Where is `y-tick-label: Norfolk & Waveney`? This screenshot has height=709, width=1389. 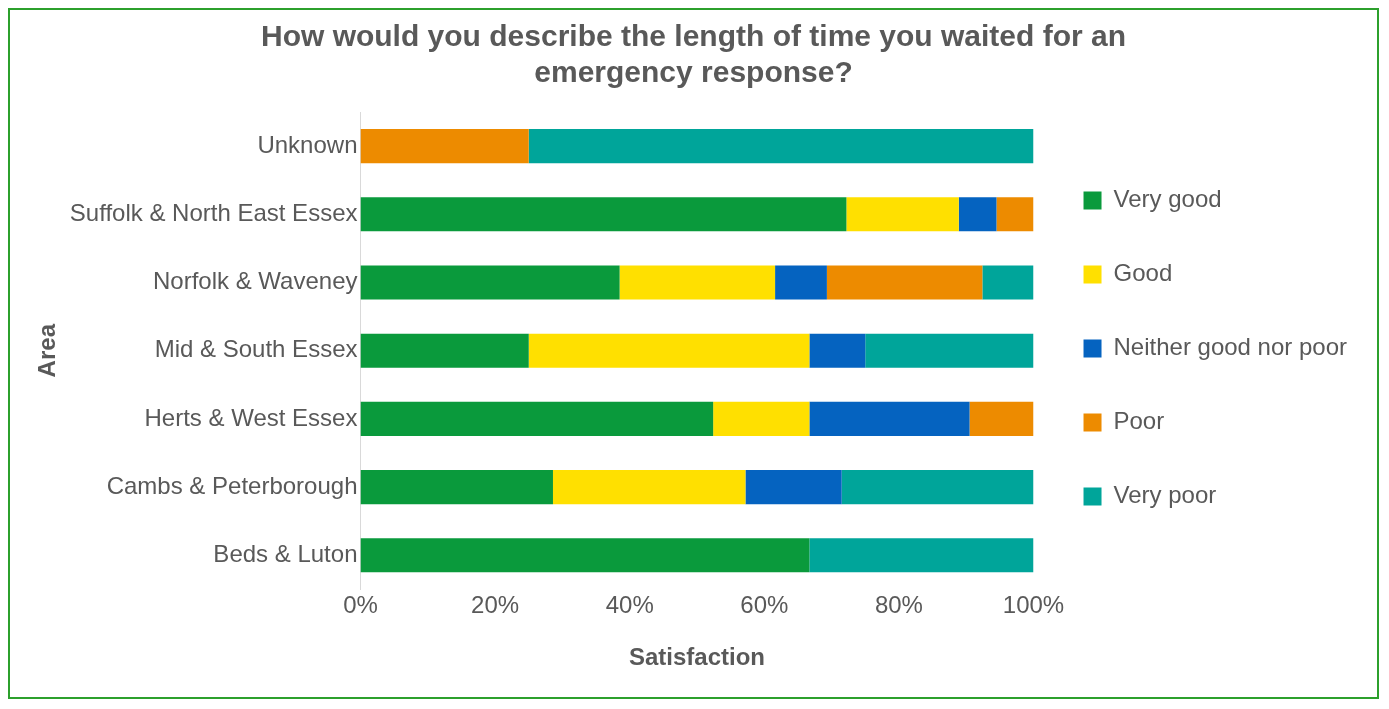 y-tick-label: Norfolk & Waveney is located at coordinates (255, 281).